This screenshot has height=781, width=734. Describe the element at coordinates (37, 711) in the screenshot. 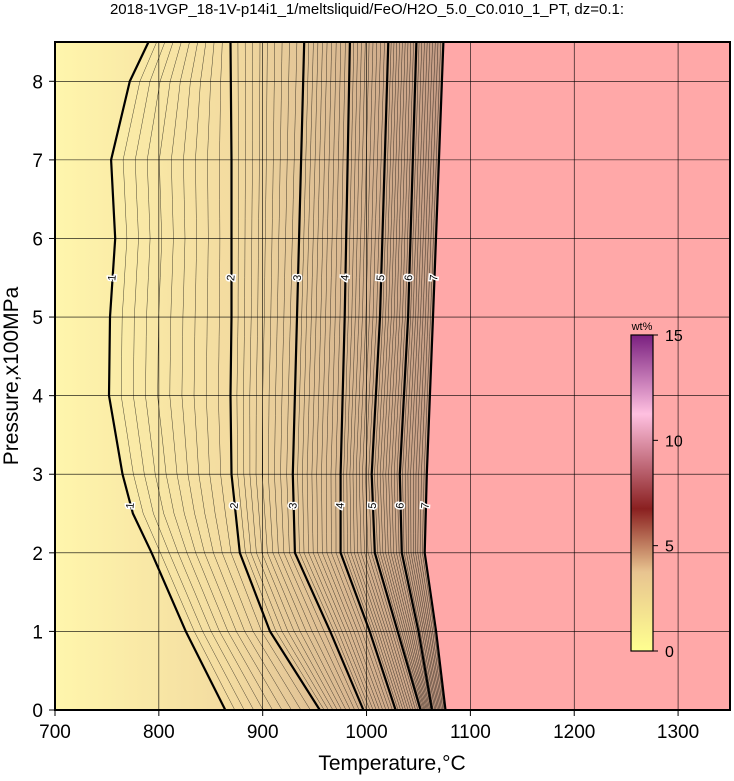

I see `y-tick-label: 0` at that location.